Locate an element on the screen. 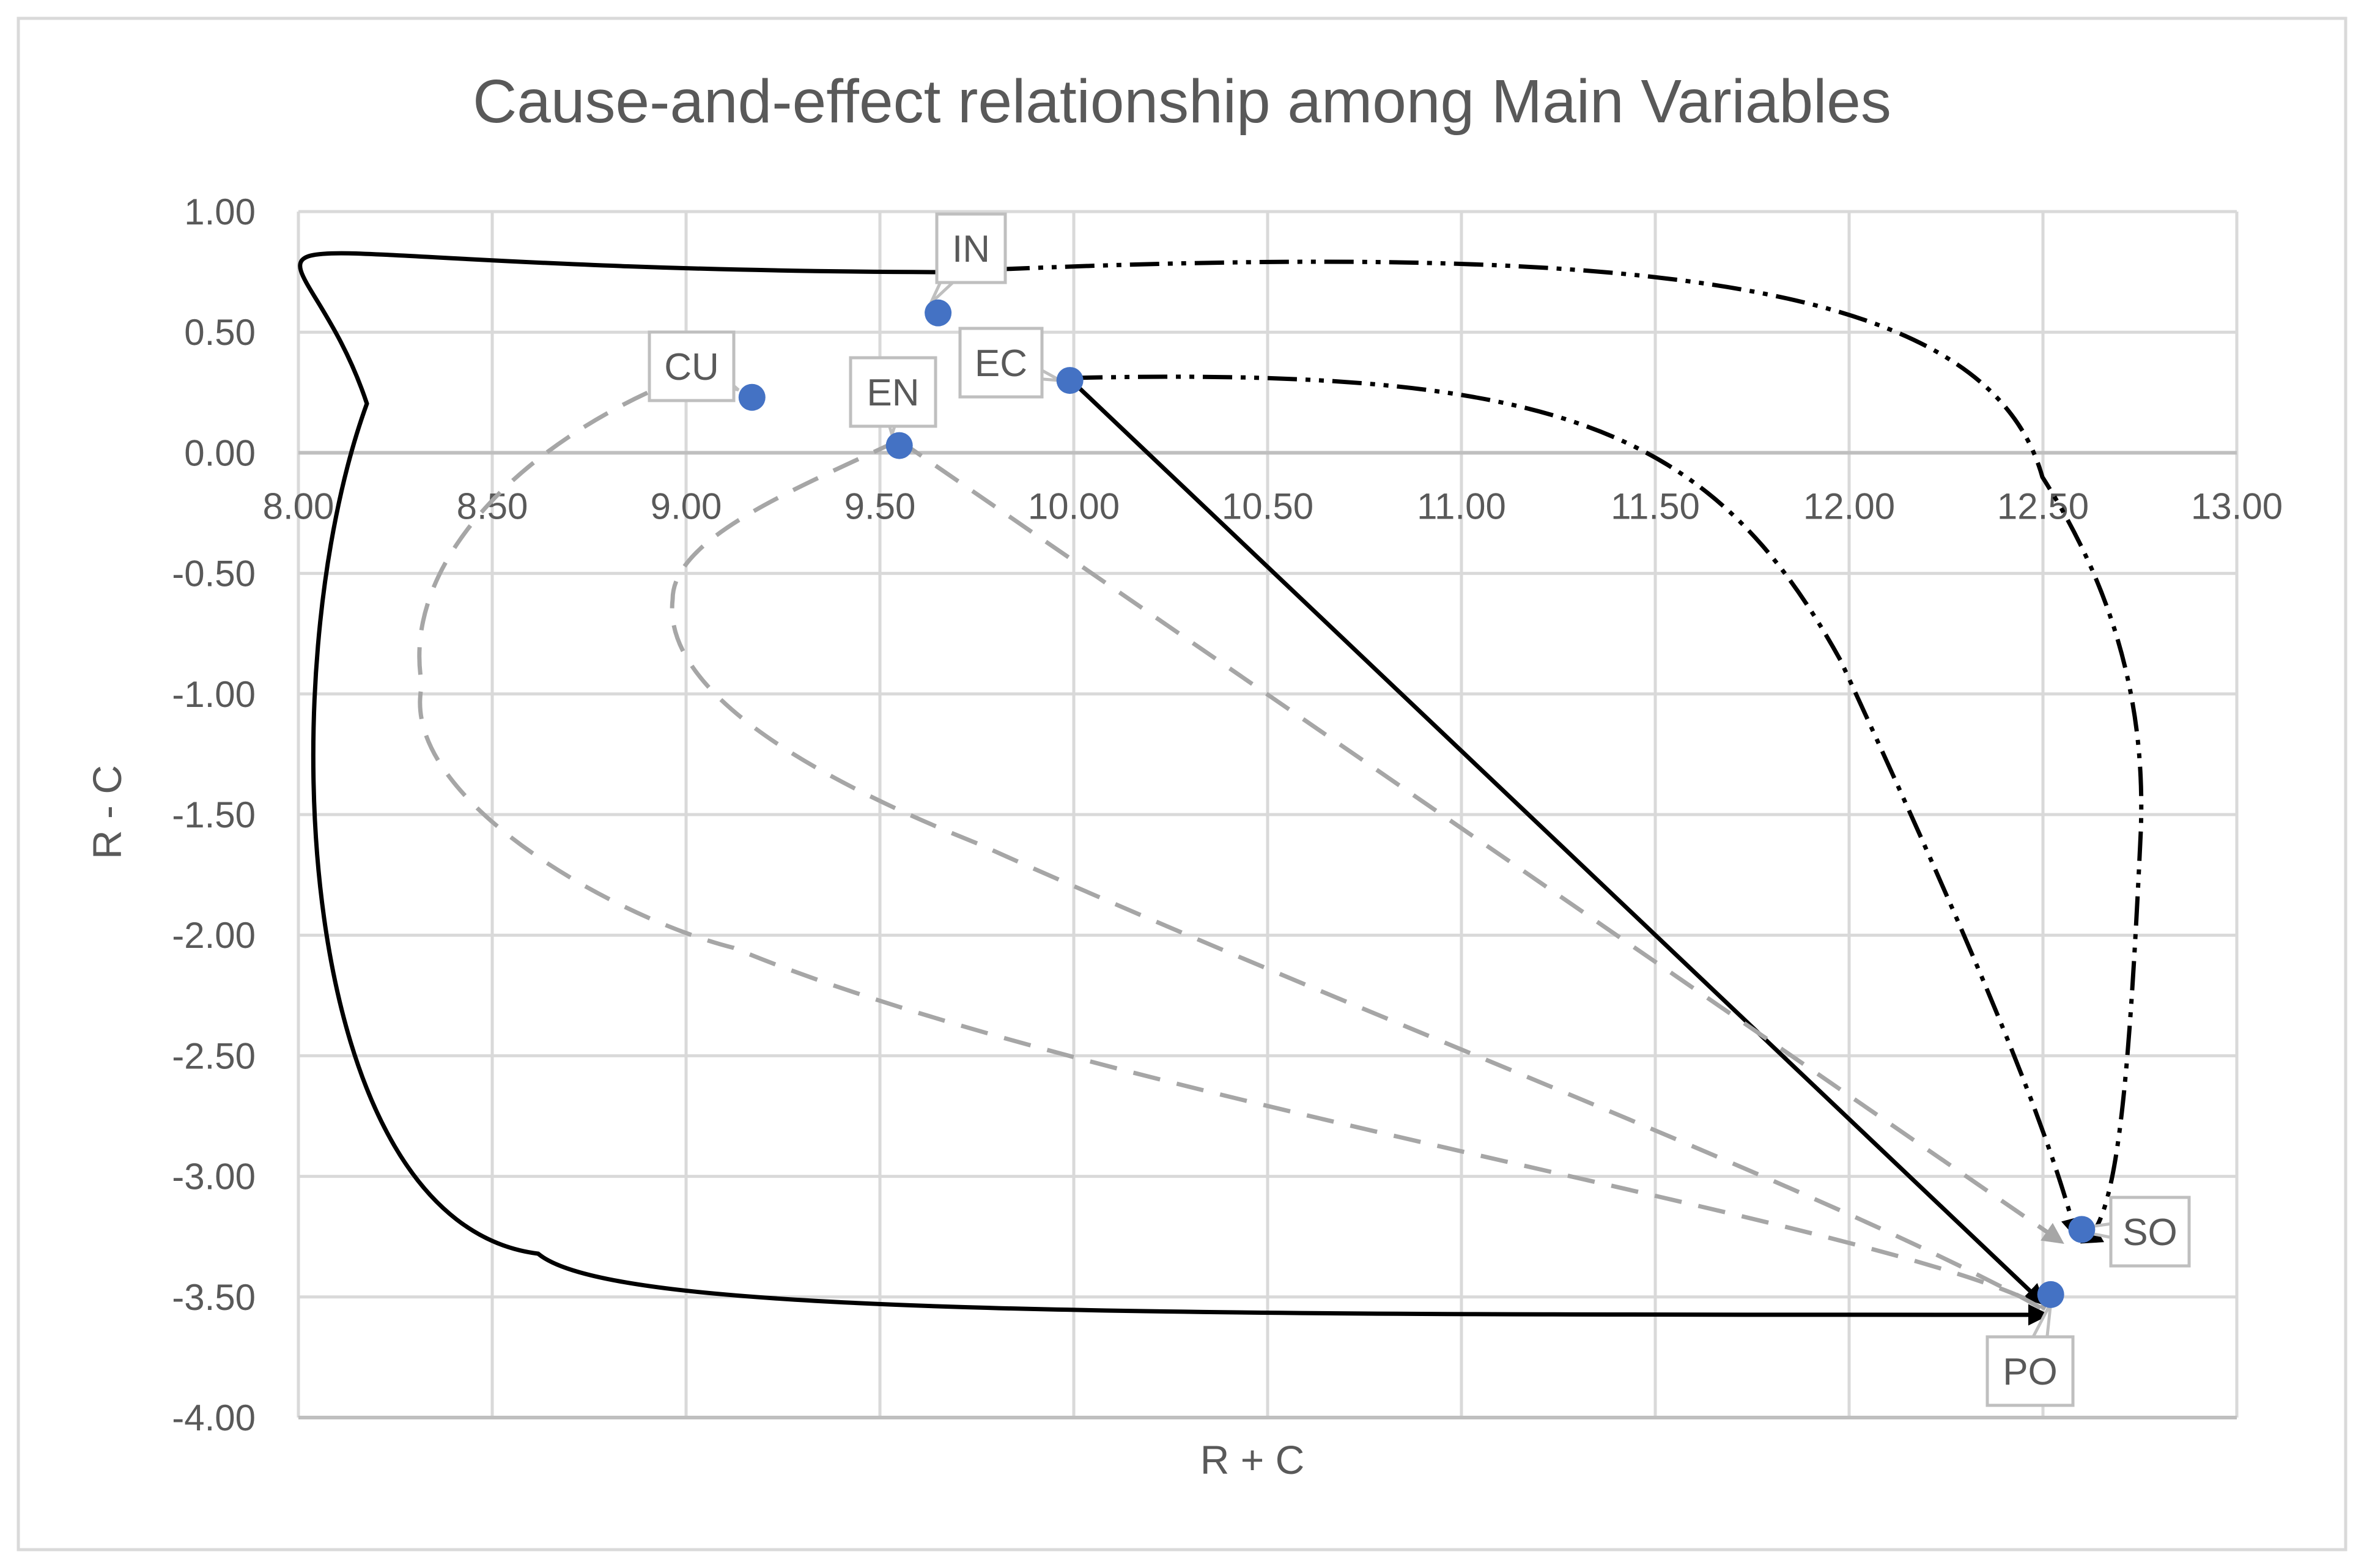 The image size is (2364, 1568). callout-fill-en is located at coordinates (893, 392).